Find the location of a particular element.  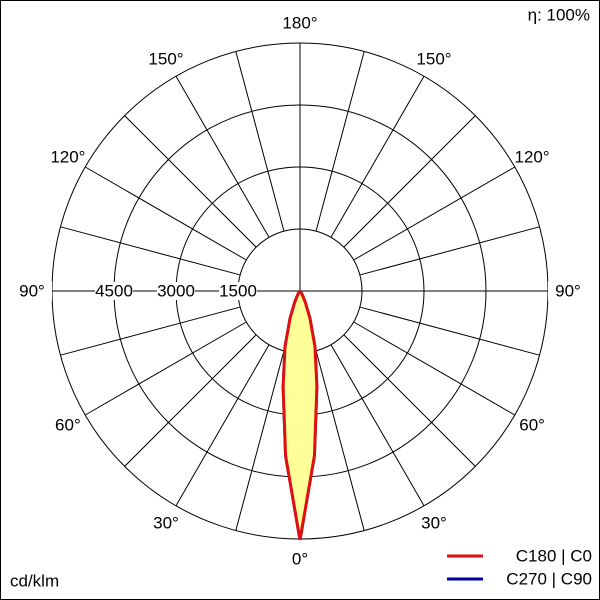

angle-tick-label: 0° is located at coordinates (300, 558).